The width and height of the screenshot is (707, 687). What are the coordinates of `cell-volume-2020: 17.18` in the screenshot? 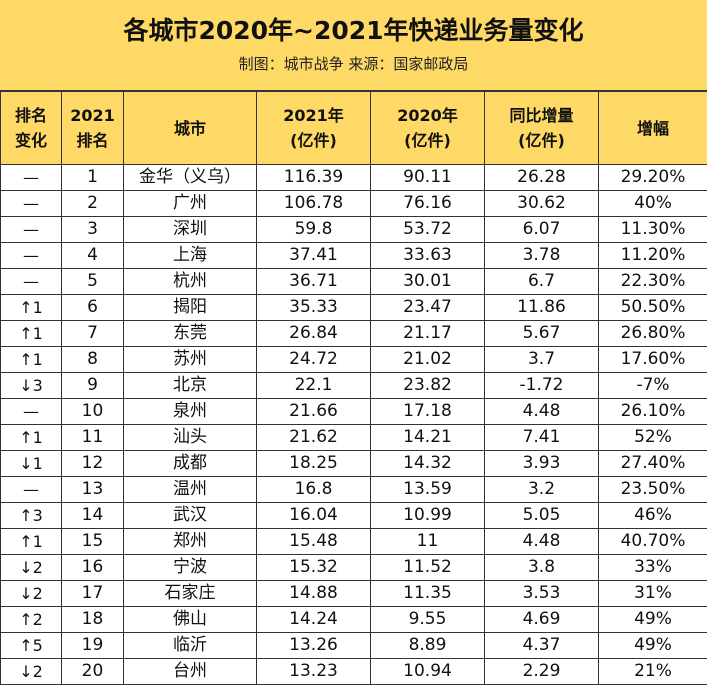 It's located at (427, 411).